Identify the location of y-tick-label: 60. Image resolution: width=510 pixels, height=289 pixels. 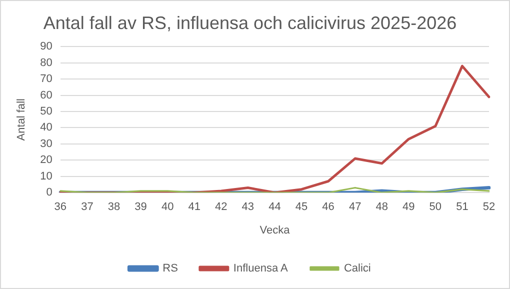
(46, 95).